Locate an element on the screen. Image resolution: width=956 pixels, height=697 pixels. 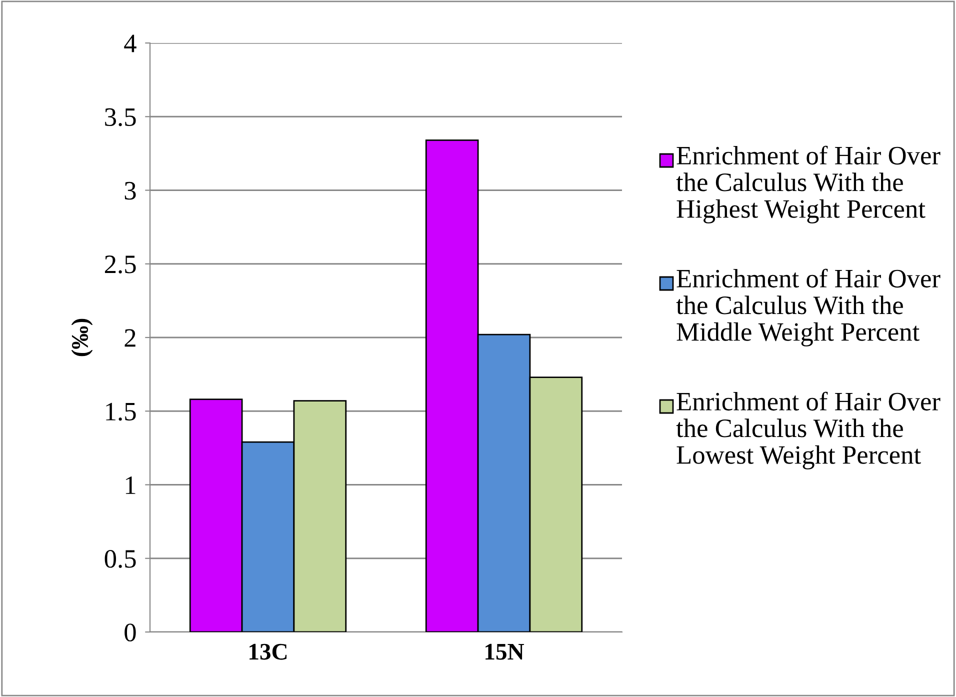
y-tick-label: 1 is located at coordinates (131, 485).